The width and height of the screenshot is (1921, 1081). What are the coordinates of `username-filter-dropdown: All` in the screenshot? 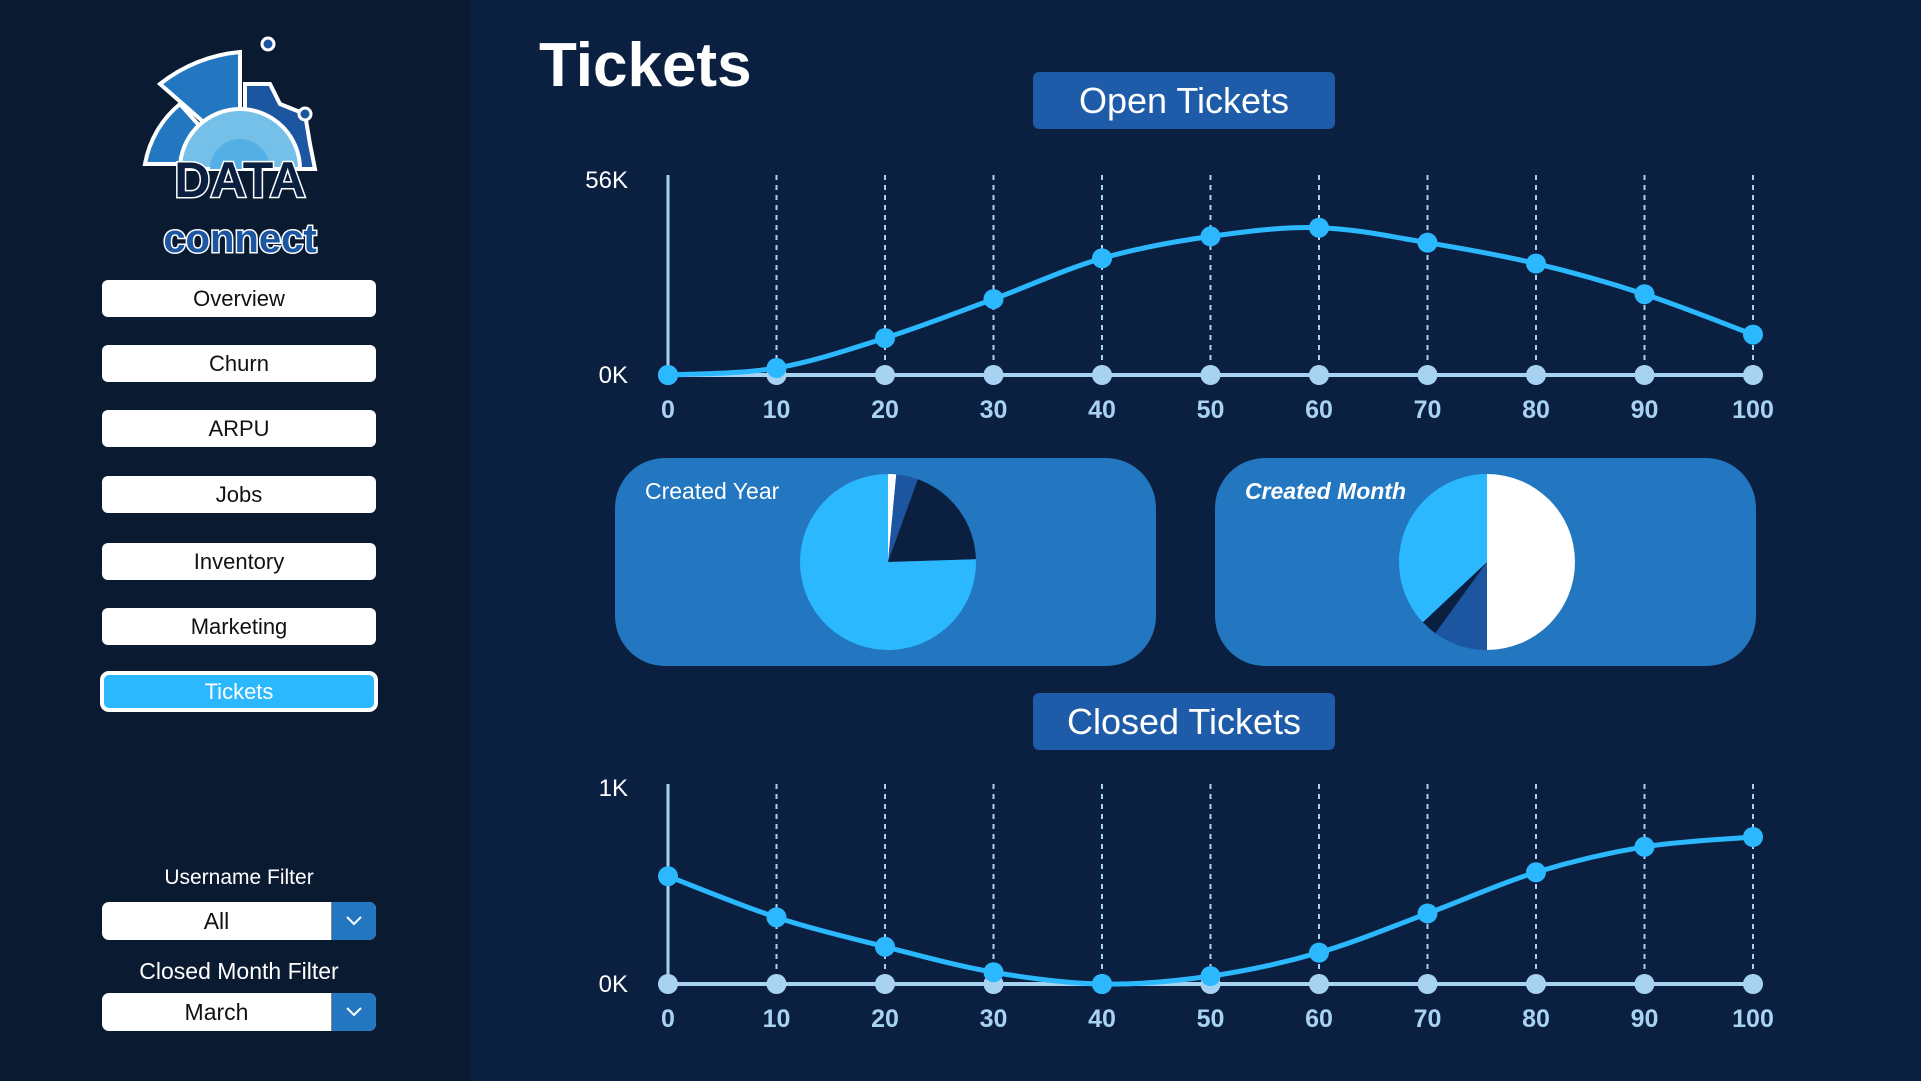 It's located at (239, 921).